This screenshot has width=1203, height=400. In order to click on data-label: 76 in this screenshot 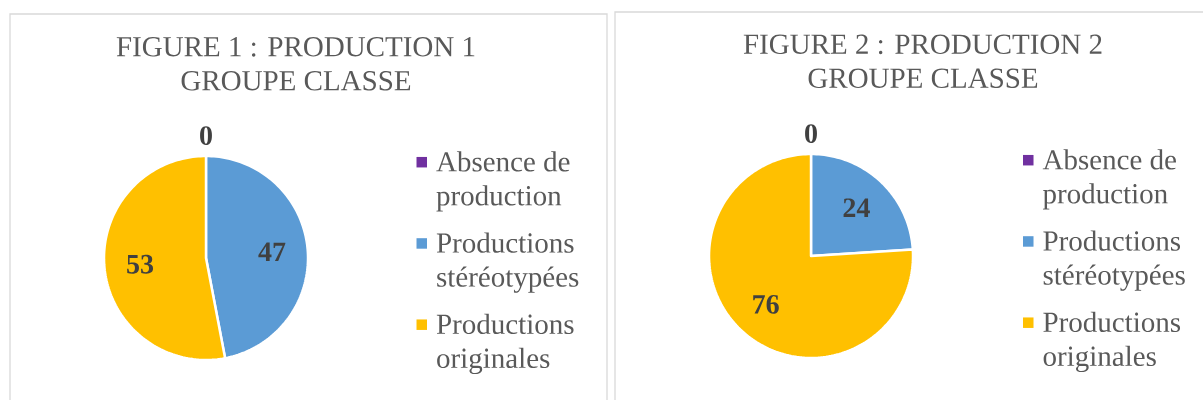, I will do `click(766, 304)`.